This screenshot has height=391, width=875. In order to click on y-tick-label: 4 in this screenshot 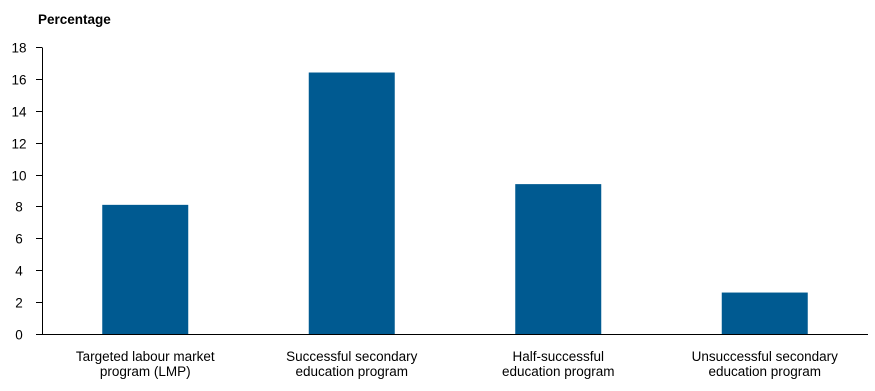, I will do `click(19, 271)`.